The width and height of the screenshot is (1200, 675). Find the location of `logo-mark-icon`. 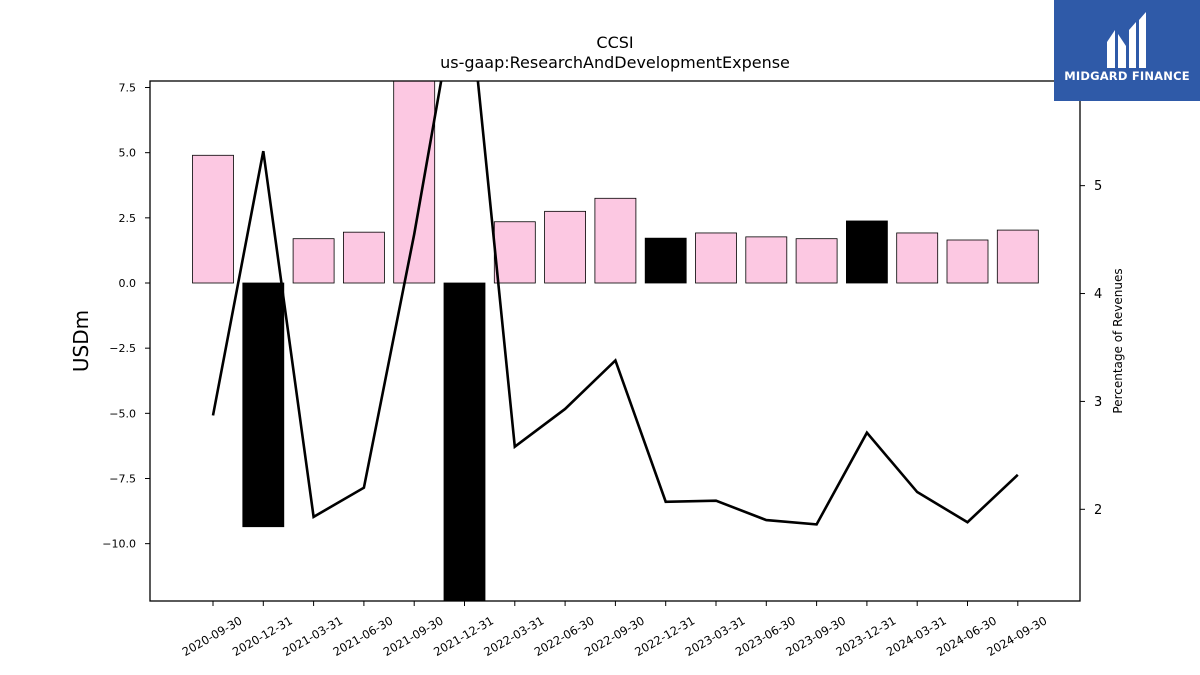

logo-mark-icon is located at coordinates (1126, 40).